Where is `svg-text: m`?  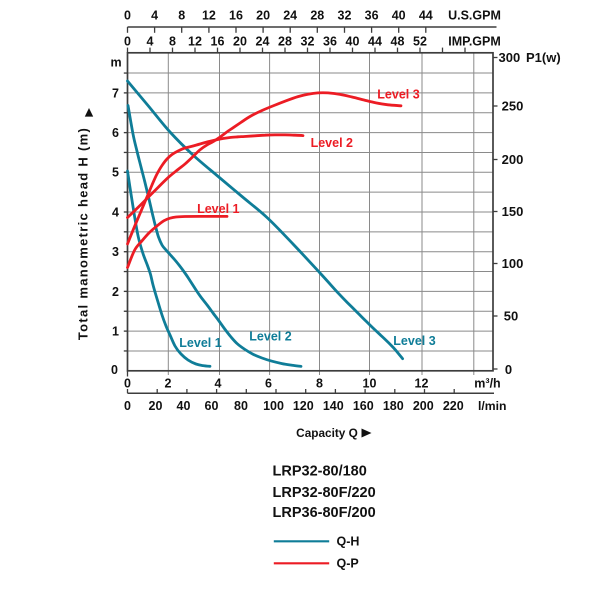
svg-text: m is located at coordinates (115, 62).